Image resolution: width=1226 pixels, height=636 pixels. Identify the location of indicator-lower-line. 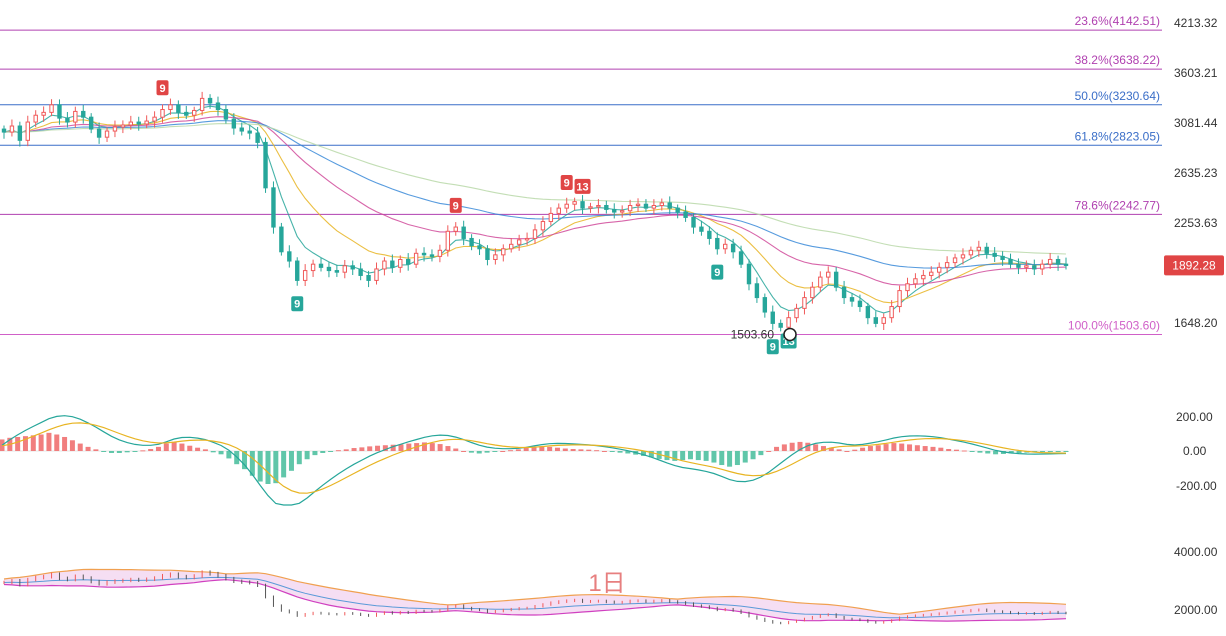
(535, 600).